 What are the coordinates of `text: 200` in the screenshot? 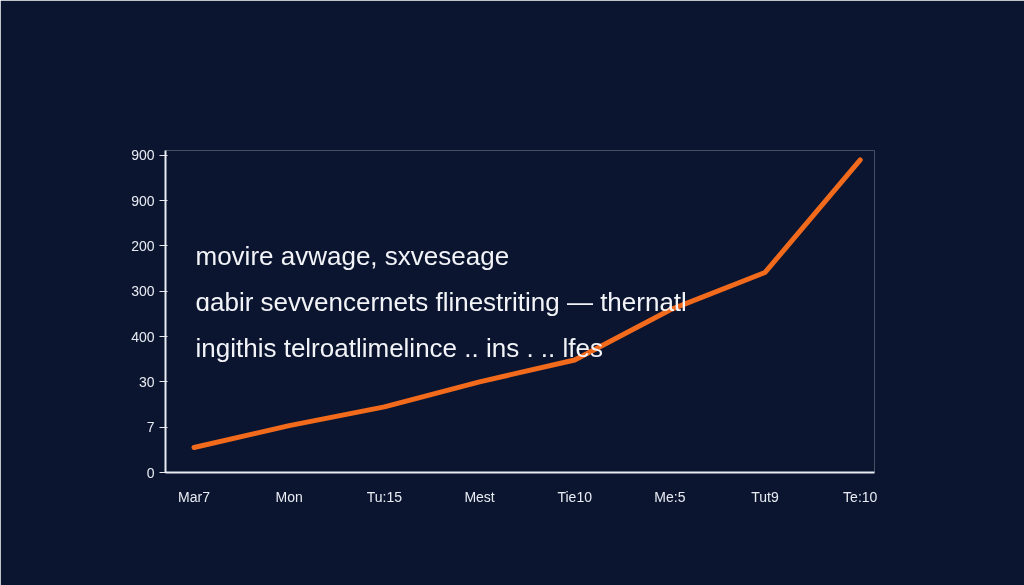 It's located at (143, 245).